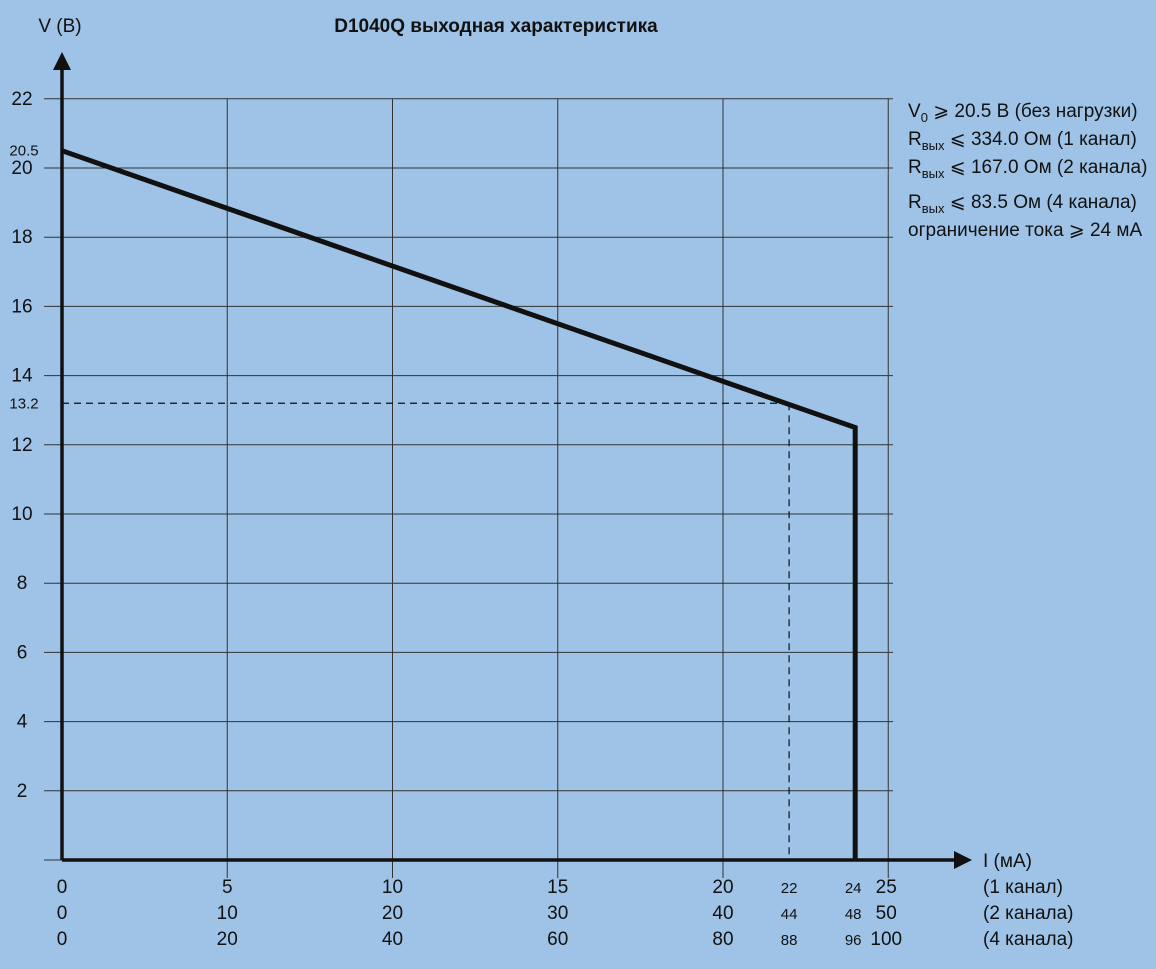 The height and width of the screenshot is (969, 1156). Describe the element at coordinates (227, 887) in the screenshot. I see `x-tick-label: 5` at that location.